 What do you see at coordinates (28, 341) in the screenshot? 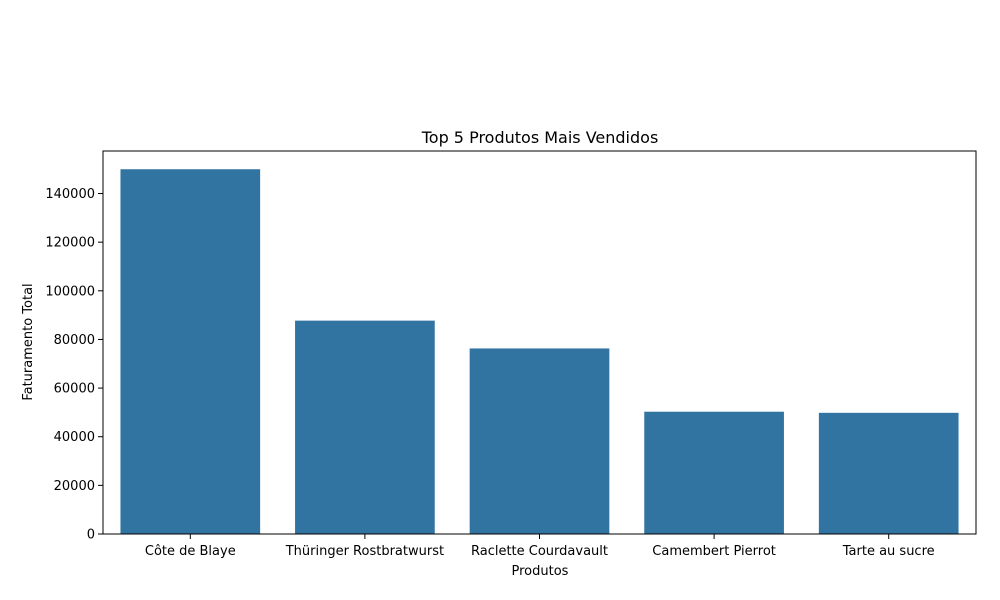
I see `y-axis-label: Faturamento Total` at bounding box center [28, 341].